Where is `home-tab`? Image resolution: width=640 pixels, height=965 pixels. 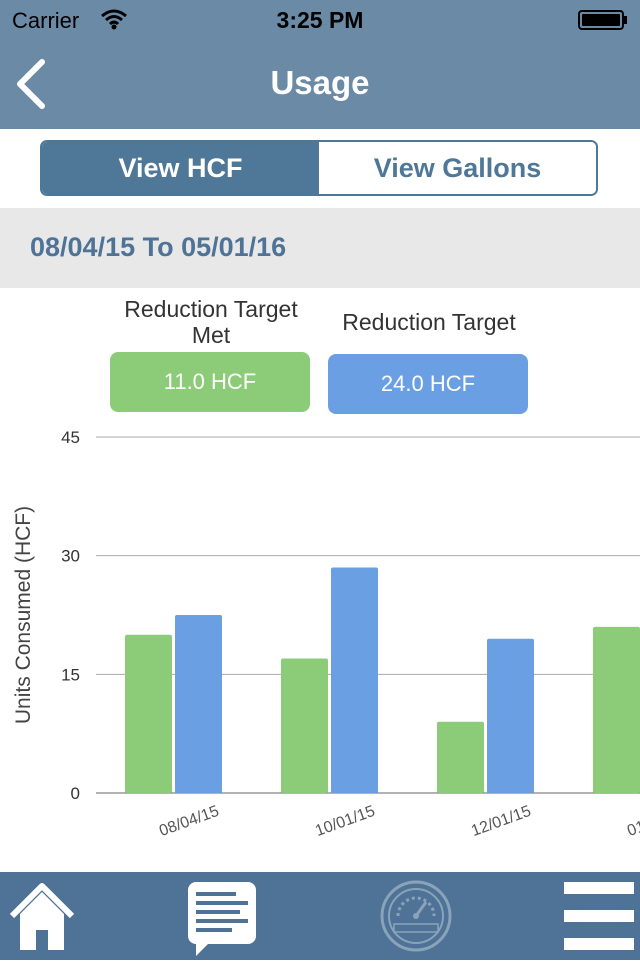 home-tab is located at coordinates (42, 916).